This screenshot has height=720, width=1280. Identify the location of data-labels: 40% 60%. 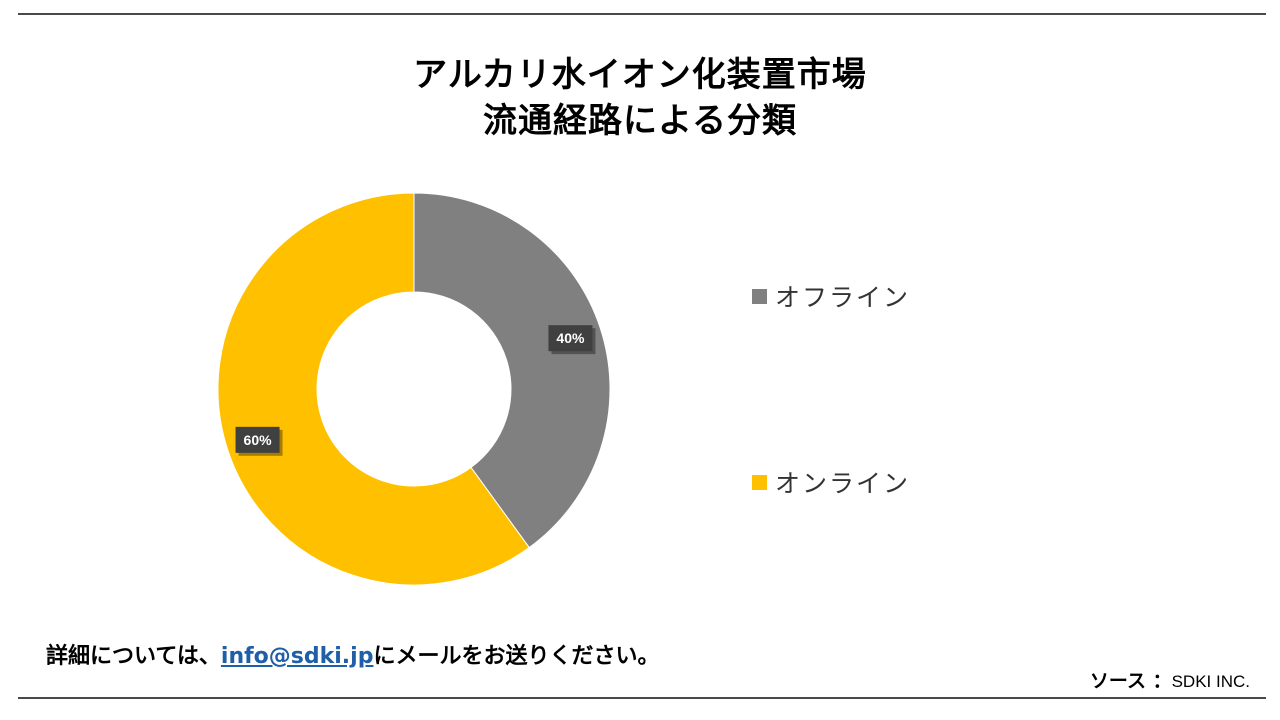
(415, 390).